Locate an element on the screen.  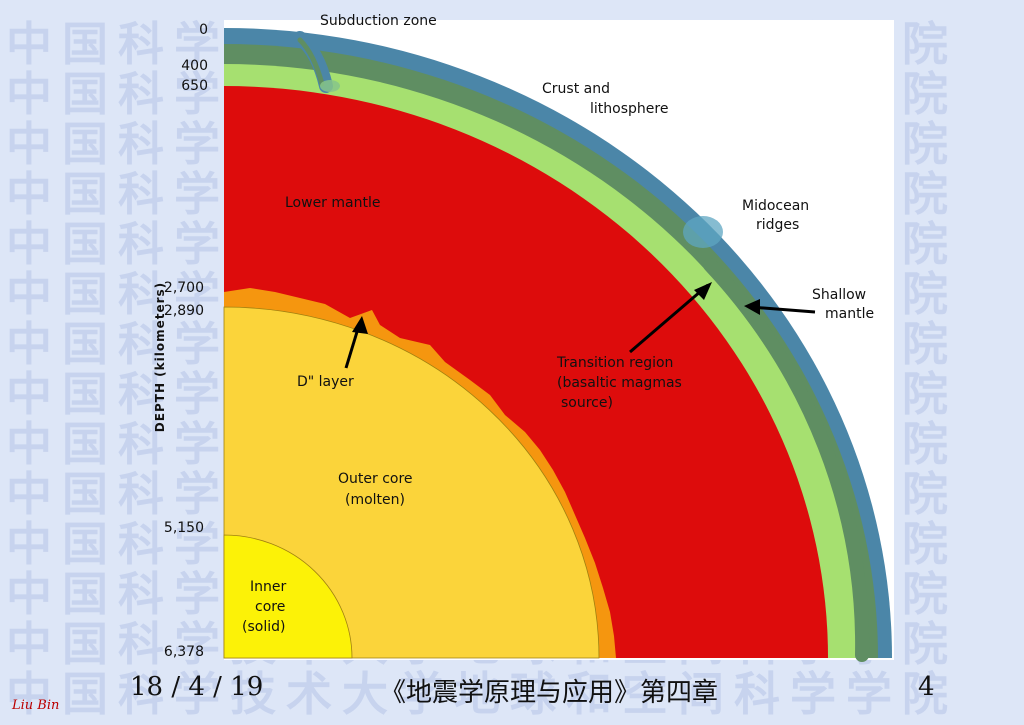
inner-core is located at coordinates (288, 596).